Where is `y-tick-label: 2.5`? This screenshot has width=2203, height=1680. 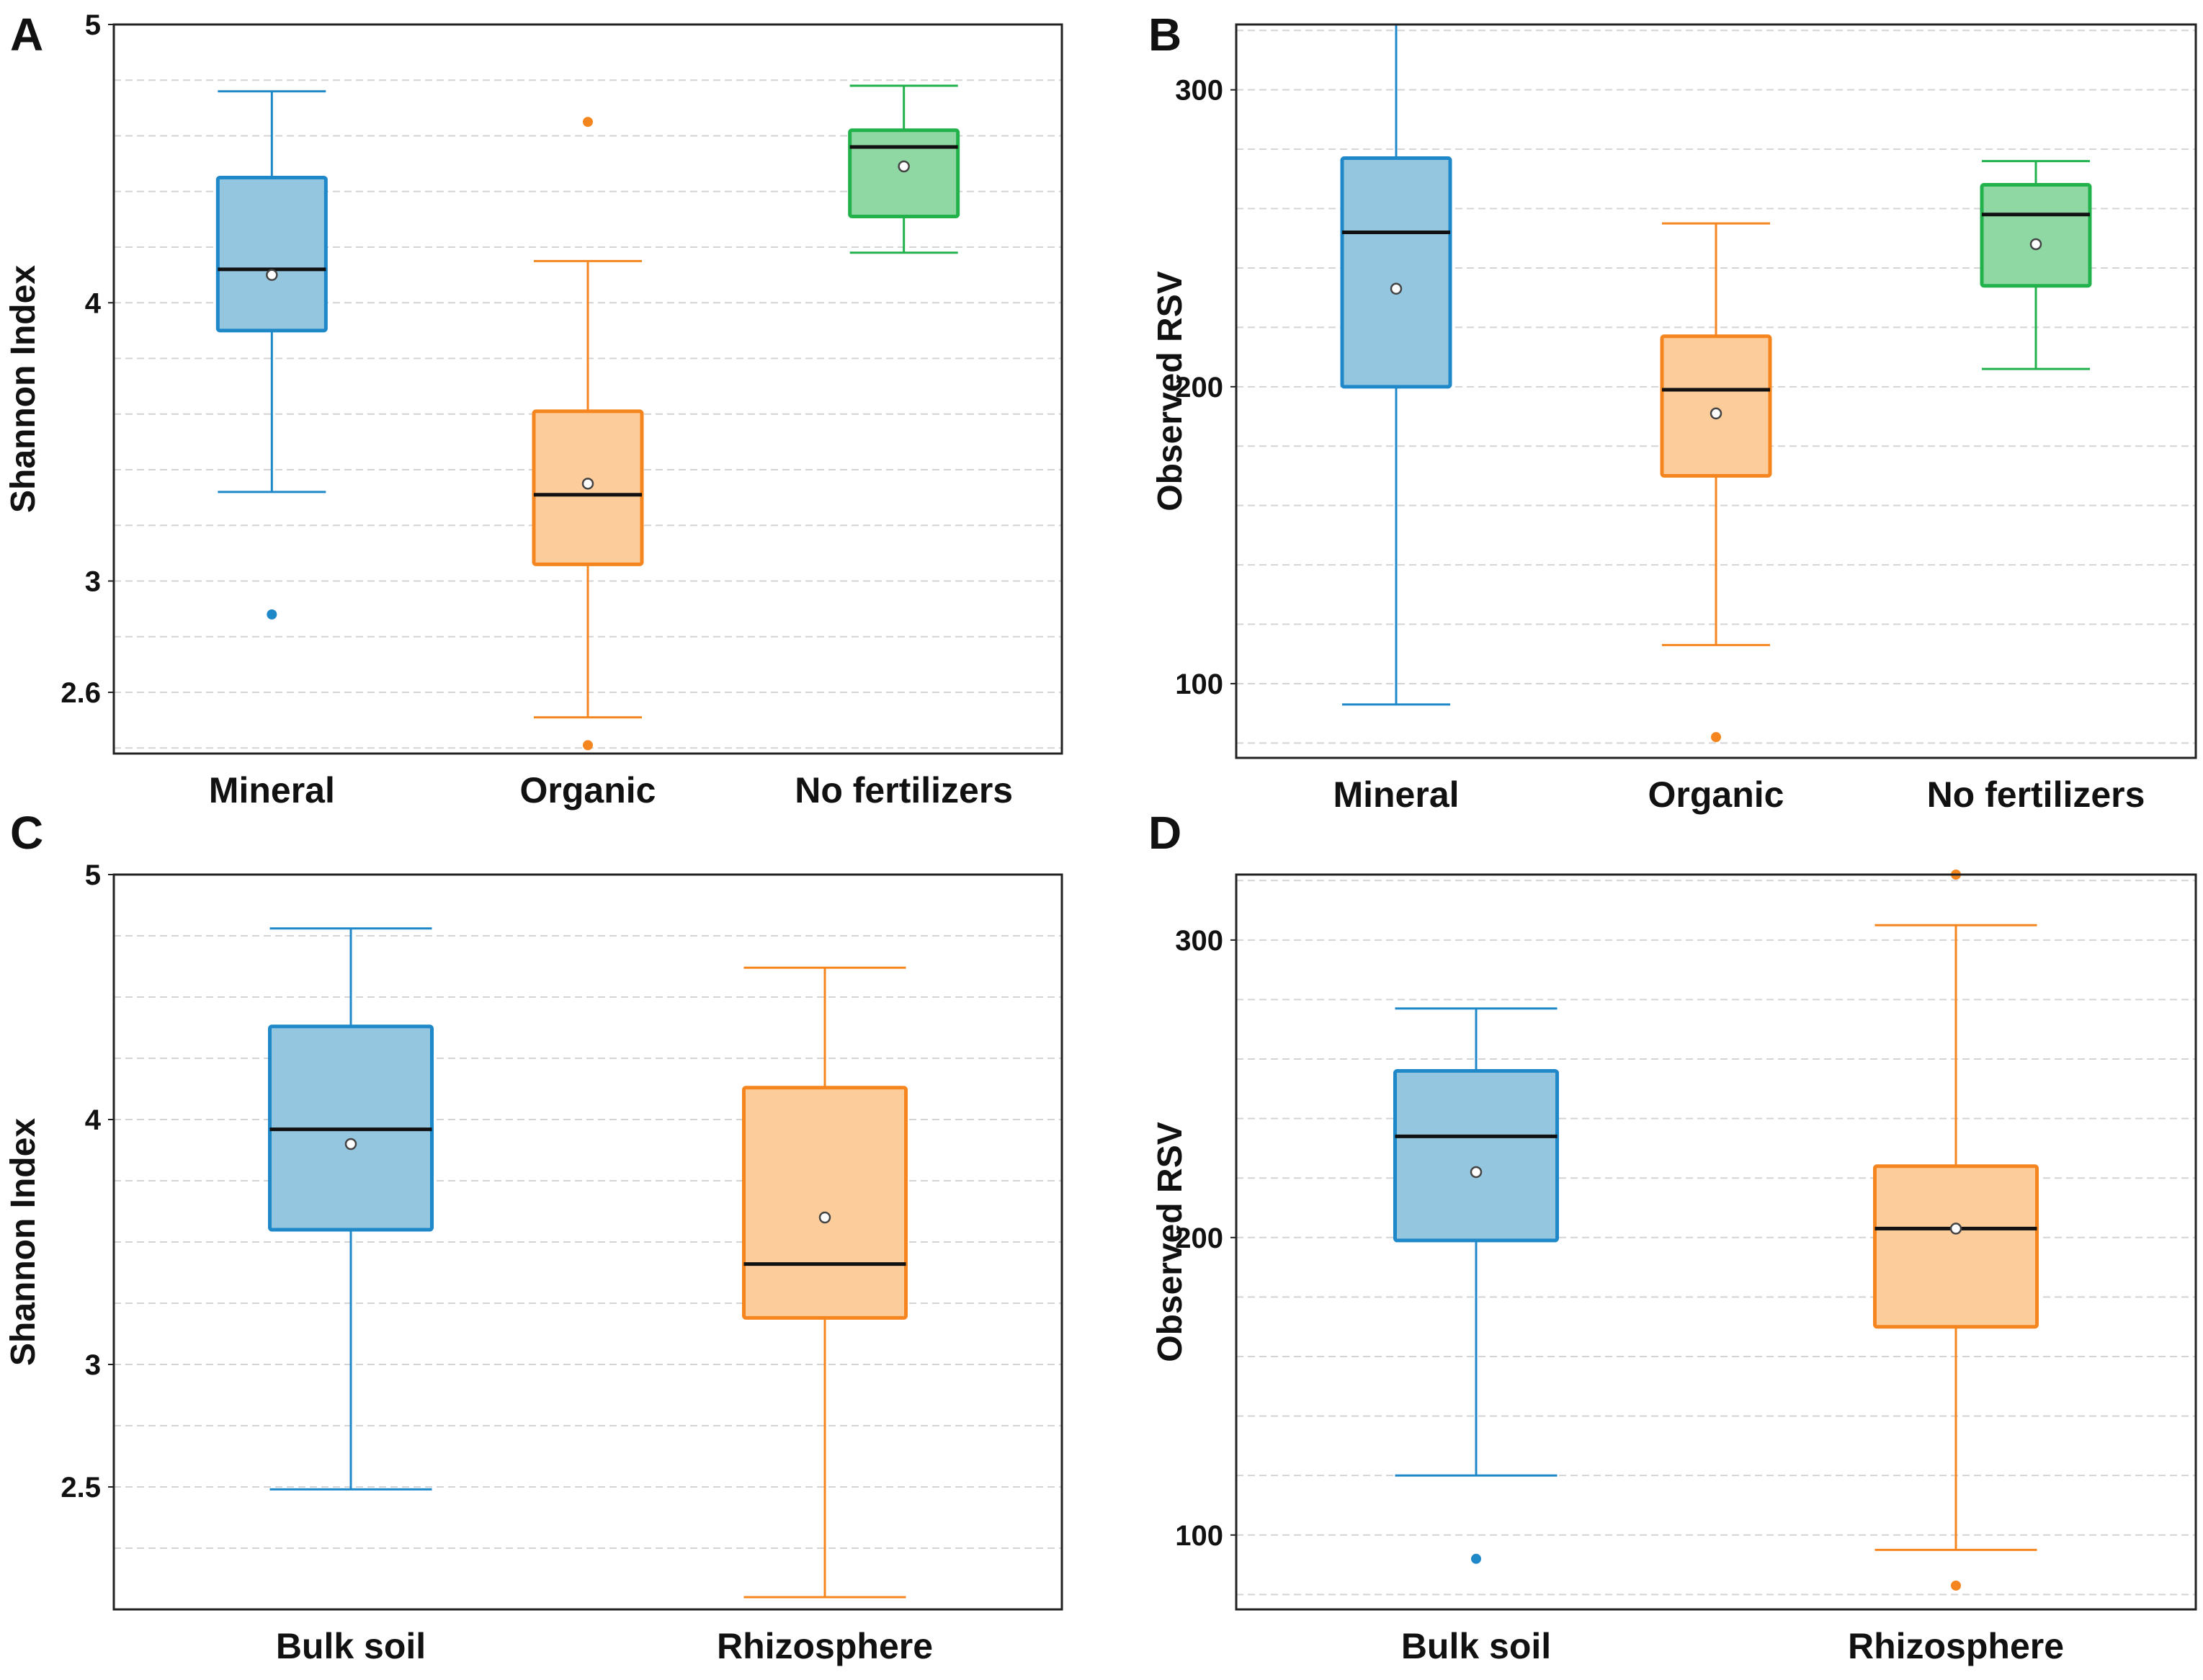
y-tick-label: 2.5 is located at coordinates (81, 1487).